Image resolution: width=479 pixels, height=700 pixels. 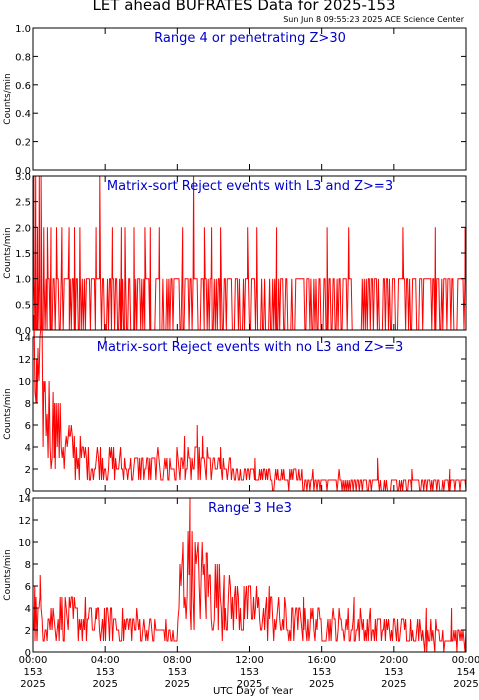 I want to click on chart-title: LET ahead BUFRATES Data for 2025-153, so click(x=243, y=7).